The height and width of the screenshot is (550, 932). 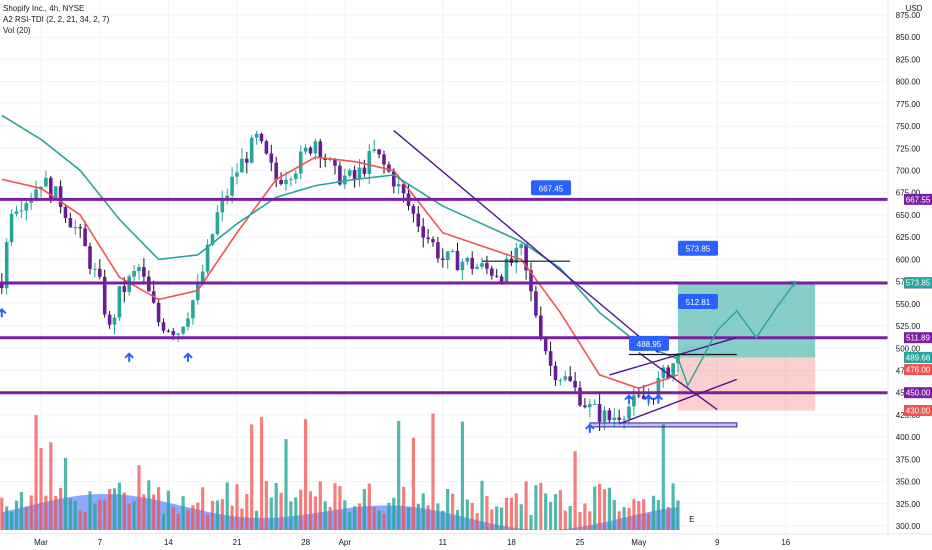 What do you see at coordinates (908, 82) in the screenshot?
I see `price-tick-label: 800.00` at bounding box center [908, 82].